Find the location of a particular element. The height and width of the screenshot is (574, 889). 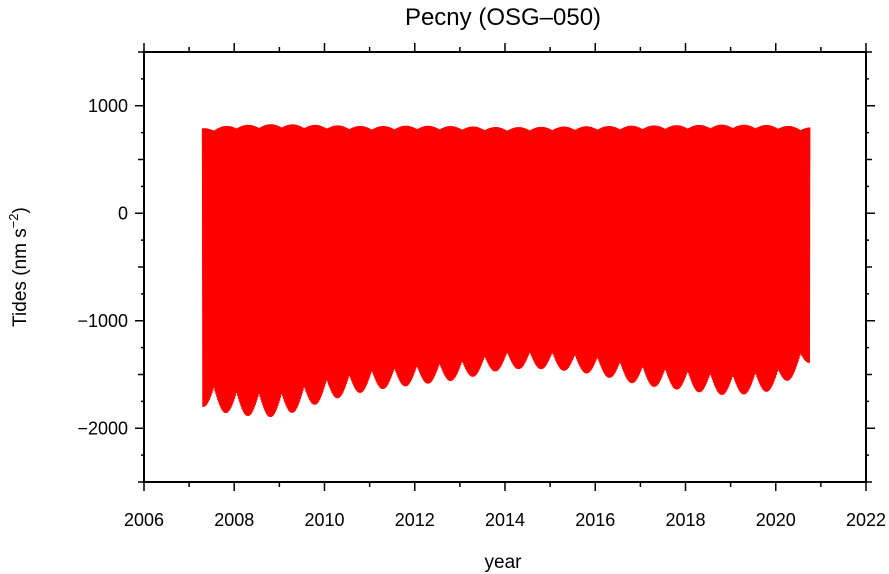

x-tick-label: 2012 is located at coordinates (415, 520).